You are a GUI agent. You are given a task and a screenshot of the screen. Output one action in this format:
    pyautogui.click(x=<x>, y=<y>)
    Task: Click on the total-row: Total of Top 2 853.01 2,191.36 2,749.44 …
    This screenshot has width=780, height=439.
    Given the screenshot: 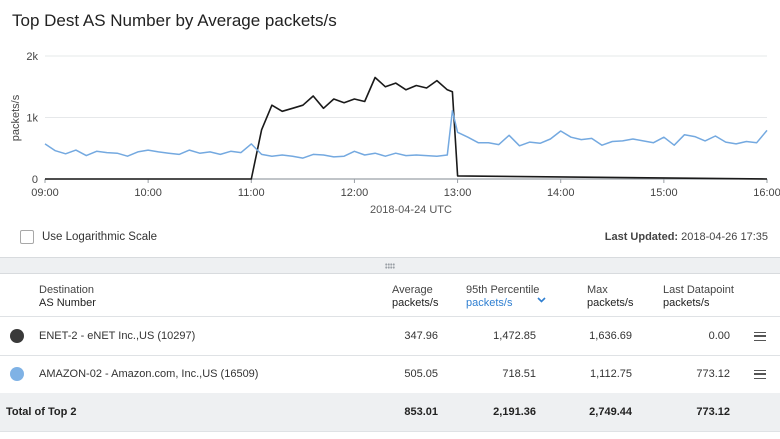 What is the action you would take?
    pyautogui.click(x=390, y=412)
    